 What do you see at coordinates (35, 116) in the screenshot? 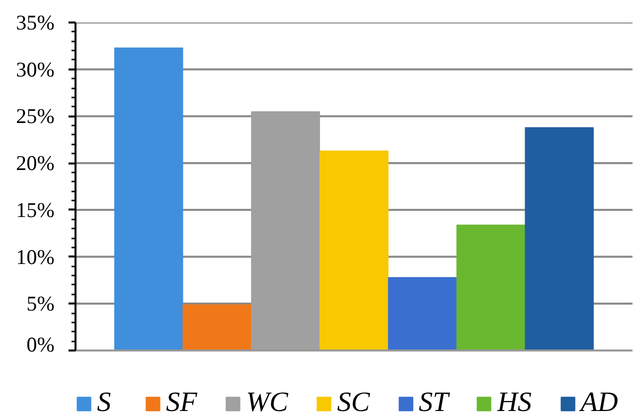
I see `y-tick-label: 25%` at bounding box center [35, 116].